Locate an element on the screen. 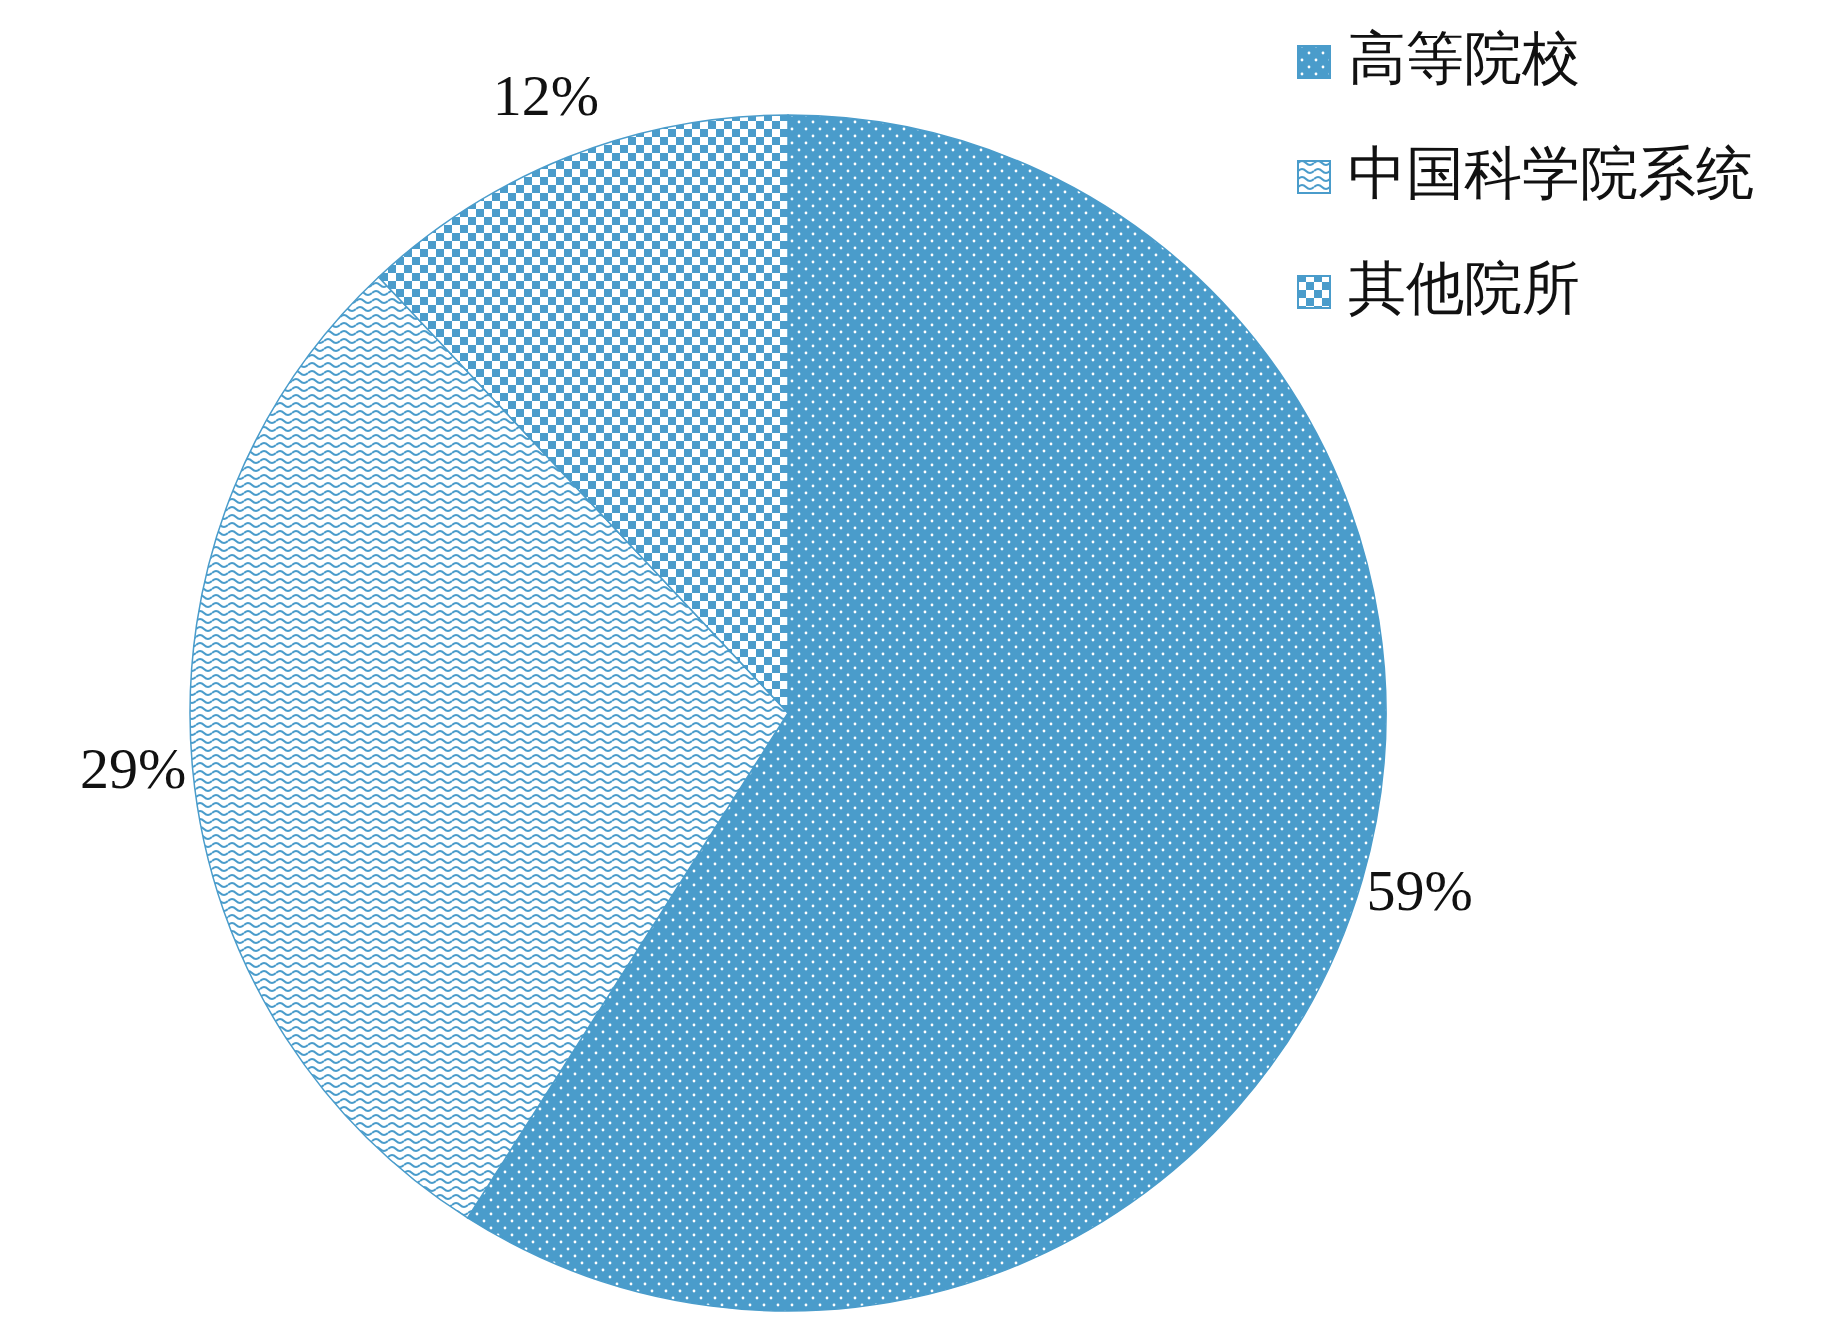 The width and height of the screenshot is (1843, 1342). data-label: 12% is located at coordinates (546, 95).